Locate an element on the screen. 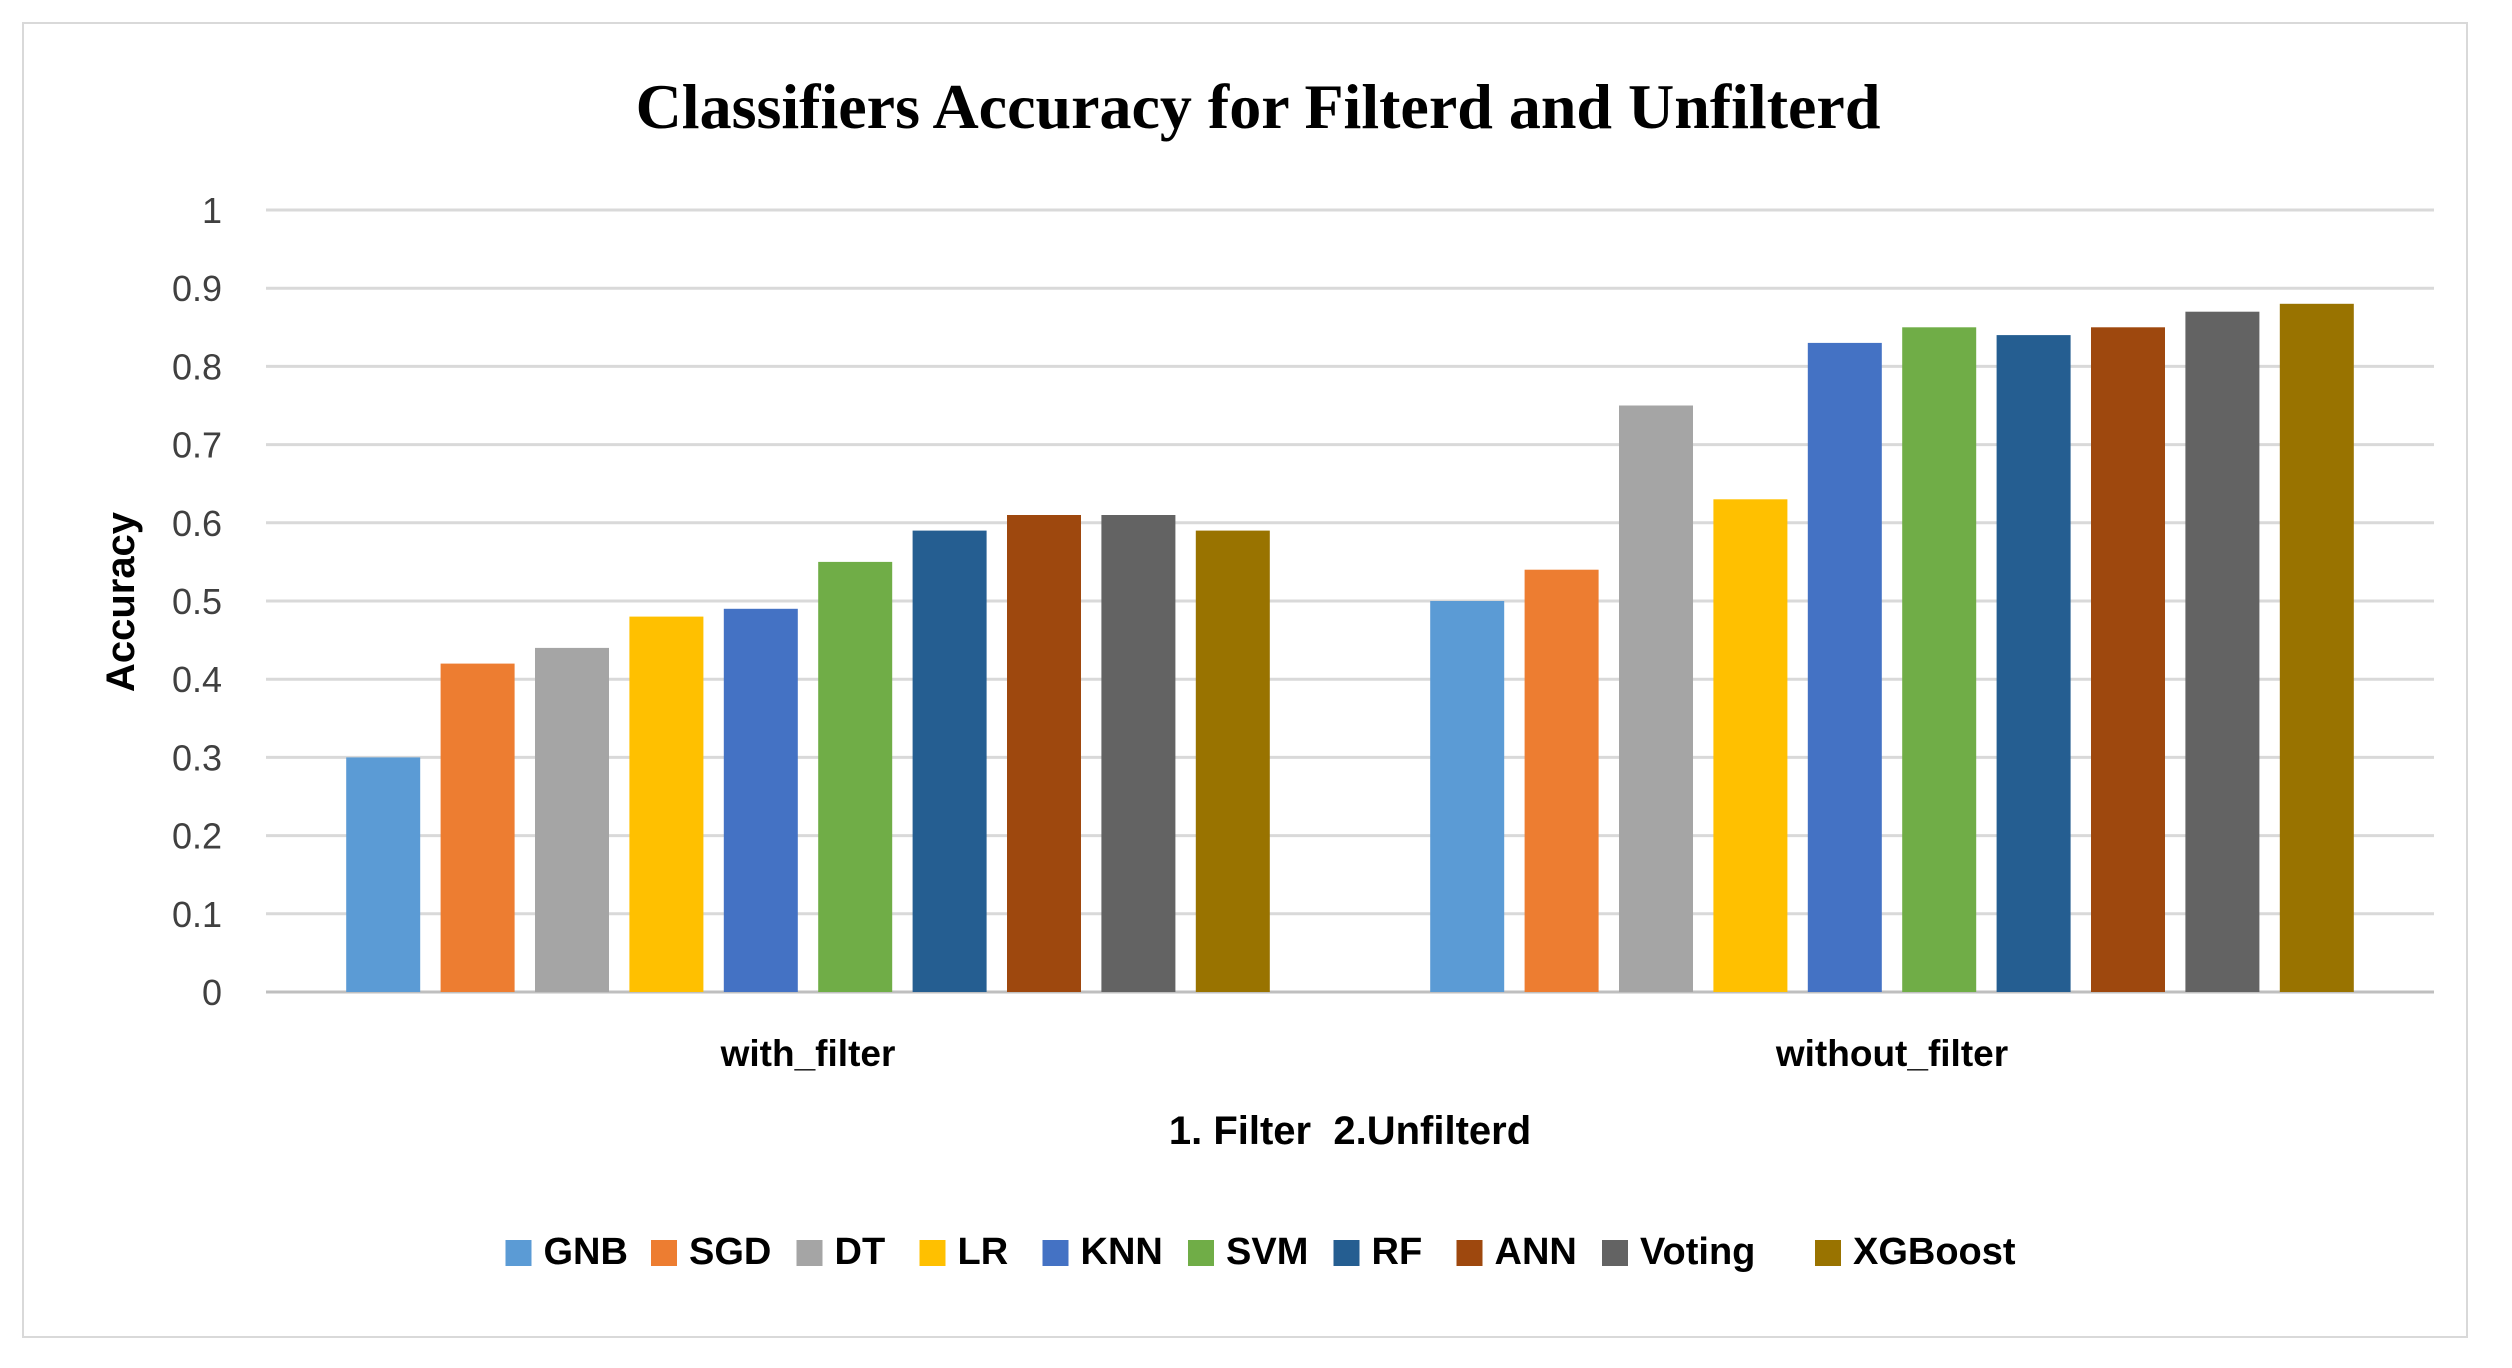 The image size is (2512, 1368). legend-item-gnb: GNB is located at coordinates (566, 1252).